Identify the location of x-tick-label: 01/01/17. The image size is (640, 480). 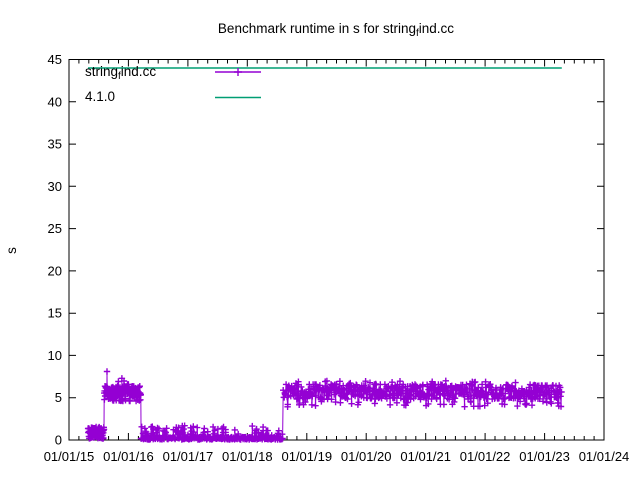
(188, 456).